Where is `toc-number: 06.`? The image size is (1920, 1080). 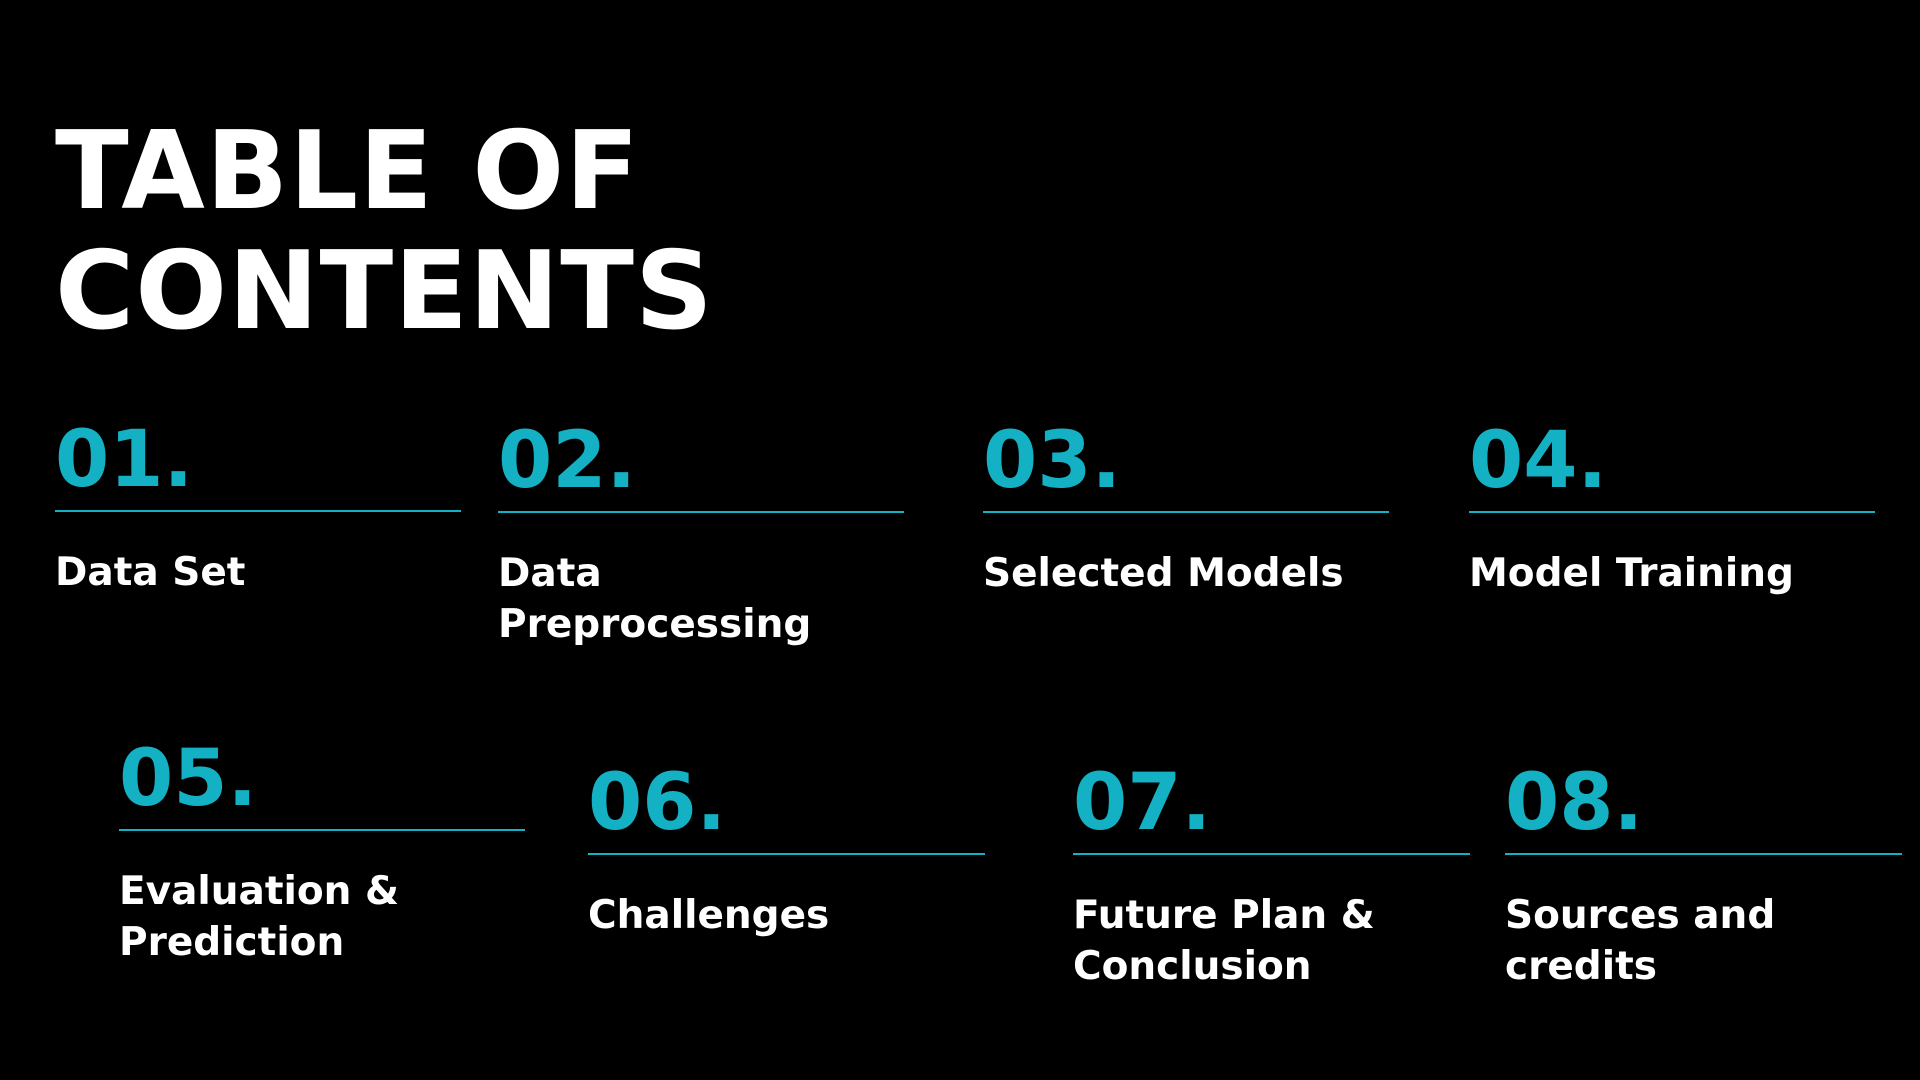 toc-number: 06. is located at coordinates (657, 803).